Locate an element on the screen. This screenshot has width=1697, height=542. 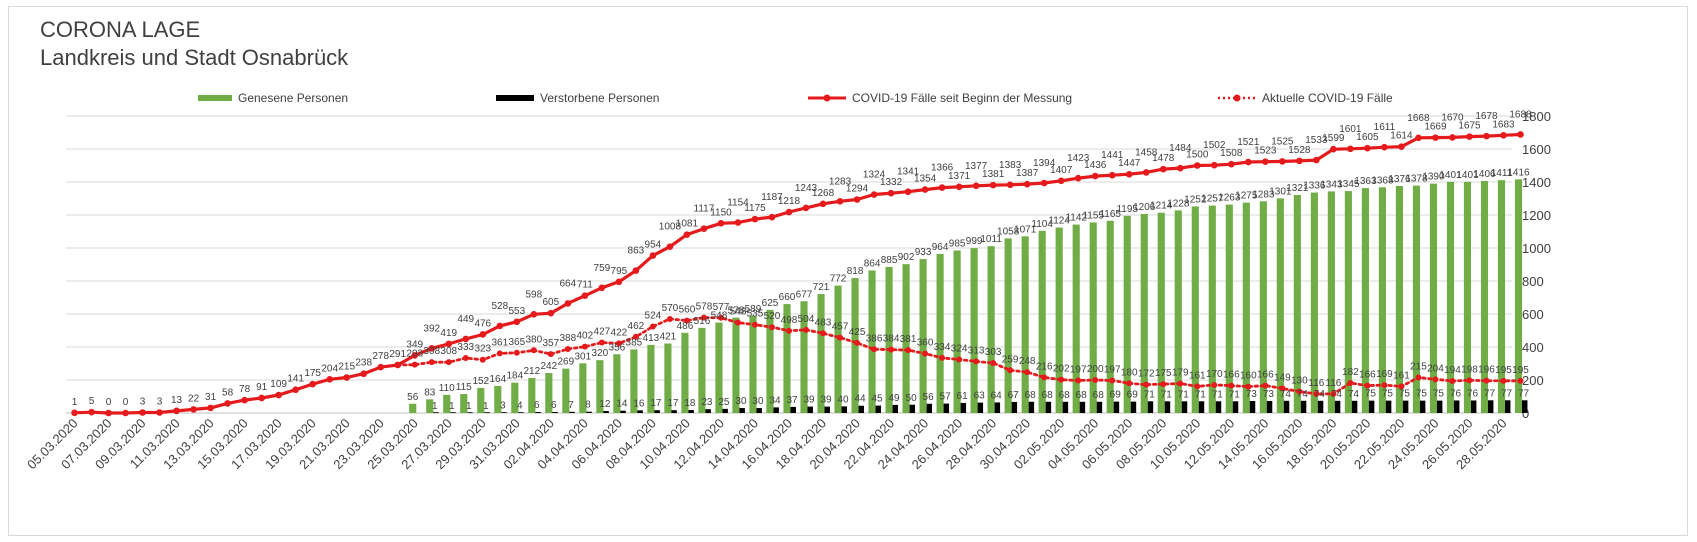
label-active: 202 is located at coordinates (1061, 369).